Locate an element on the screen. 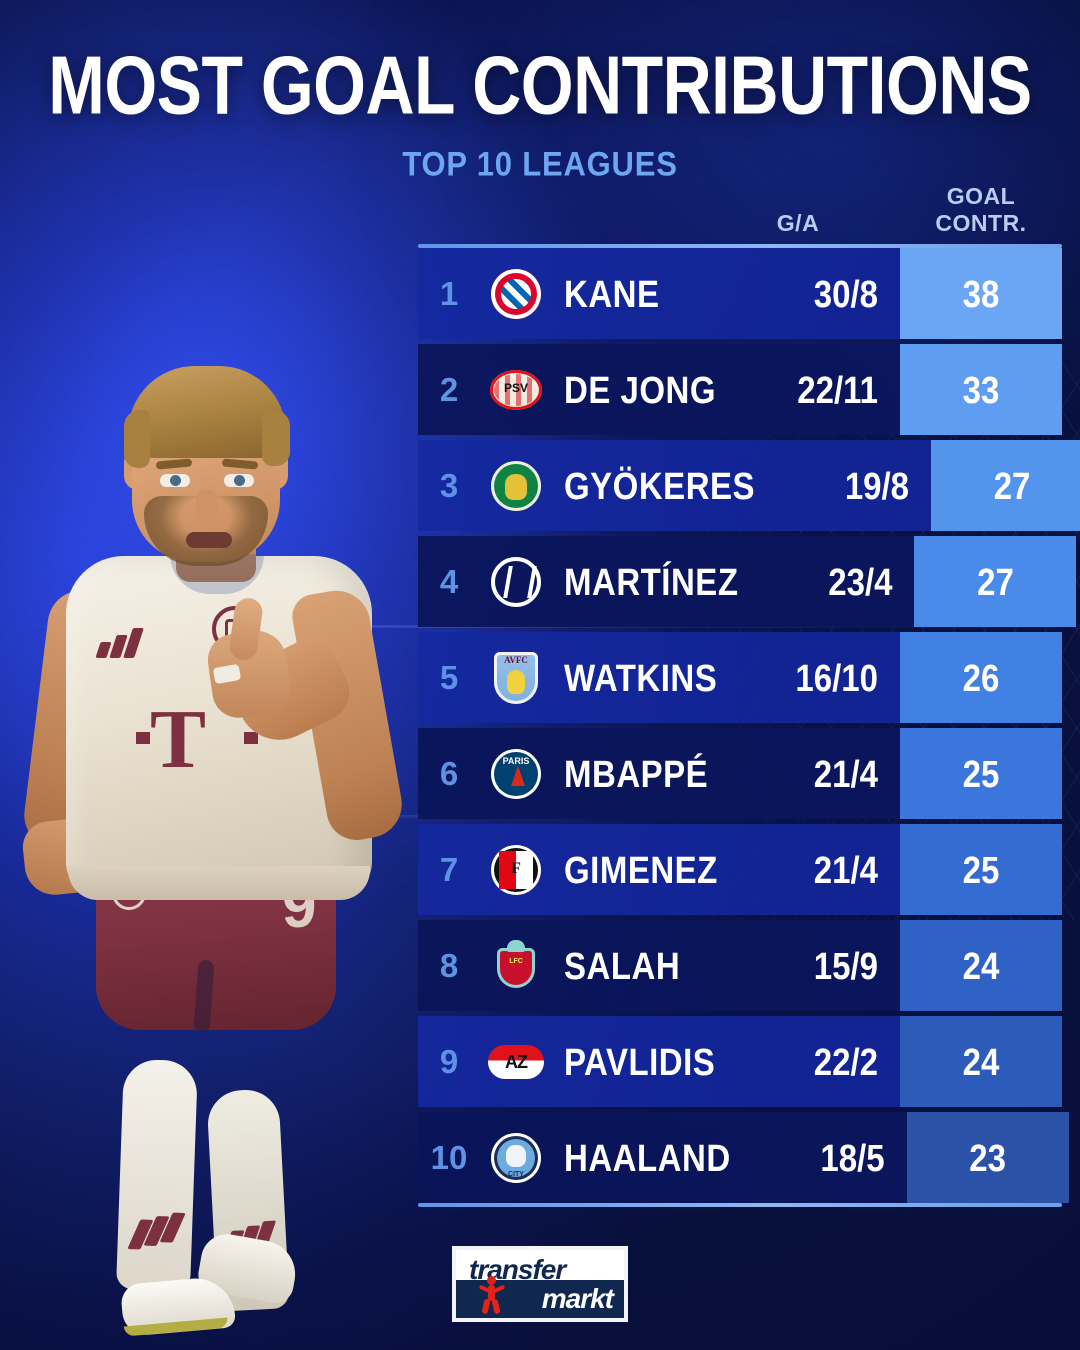 The width and height of the screenshot is (1080, 1350). row-goals-assists: 23/4 is located at coordinates (860, 581).